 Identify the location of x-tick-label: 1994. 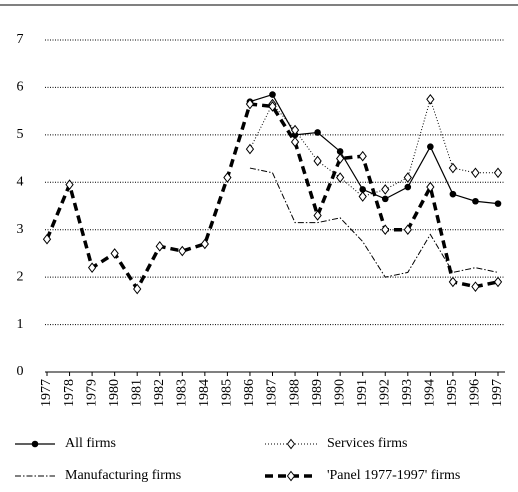
(430, 393).